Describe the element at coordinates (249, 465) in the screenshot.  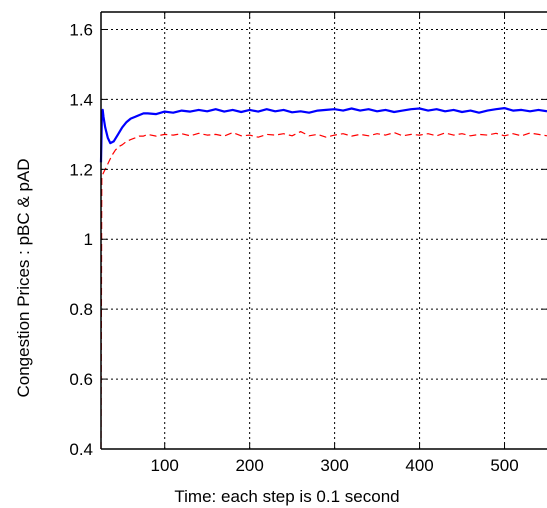
I see `x-tick-label: 200` at that location.